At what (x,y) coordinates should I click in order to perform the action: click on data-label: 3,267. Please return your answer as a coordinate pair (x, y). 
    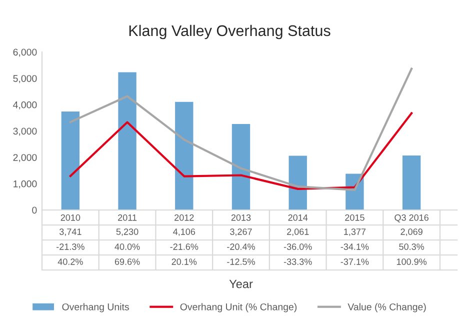
    Looking at the image, I should click on (241, 232).